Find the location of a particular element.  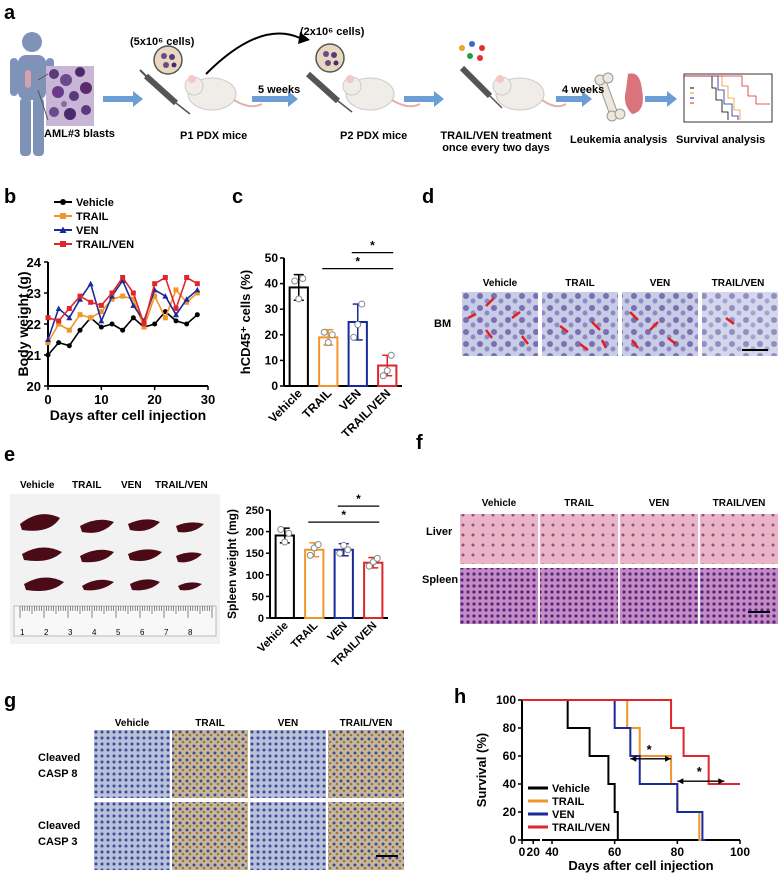

panel-label-a: a is located at coordinates (10, 13).